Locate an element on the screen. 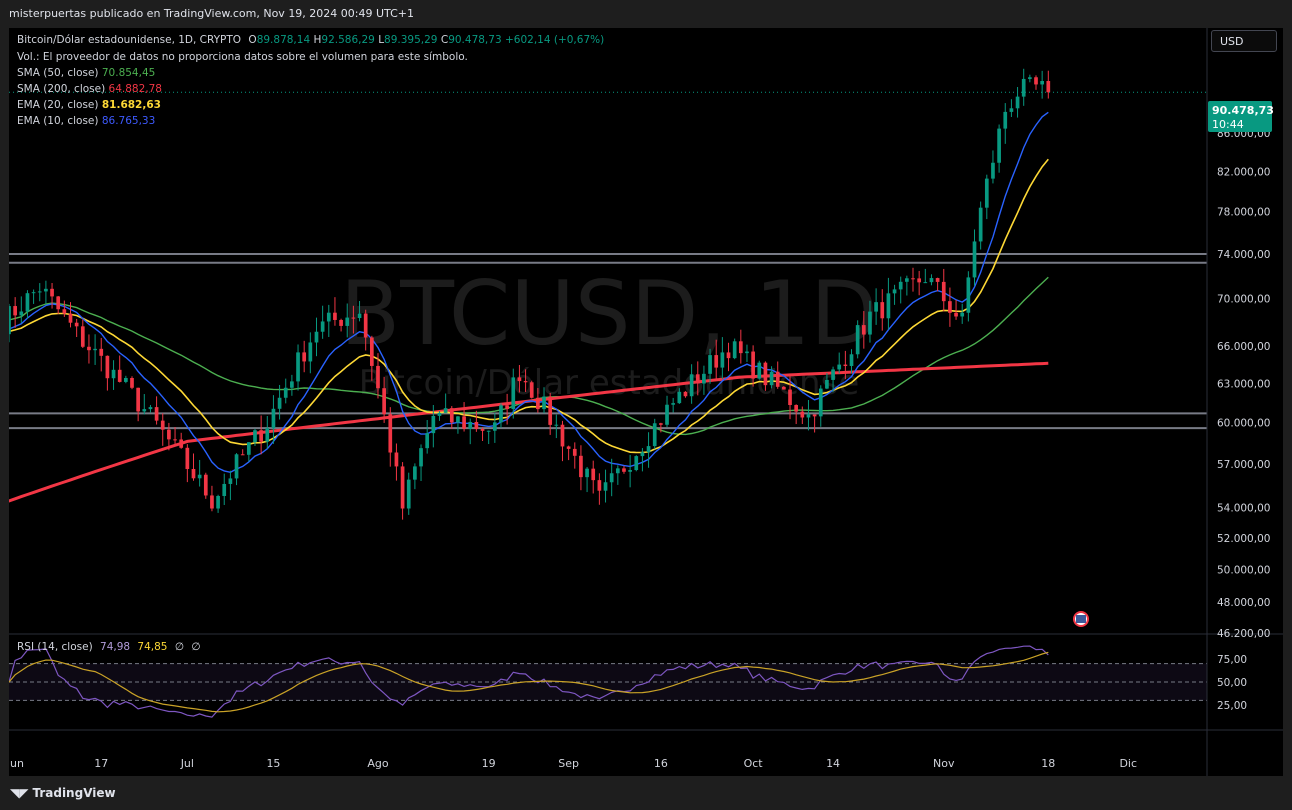  bottom-bar is located at coordinates (646, 795).